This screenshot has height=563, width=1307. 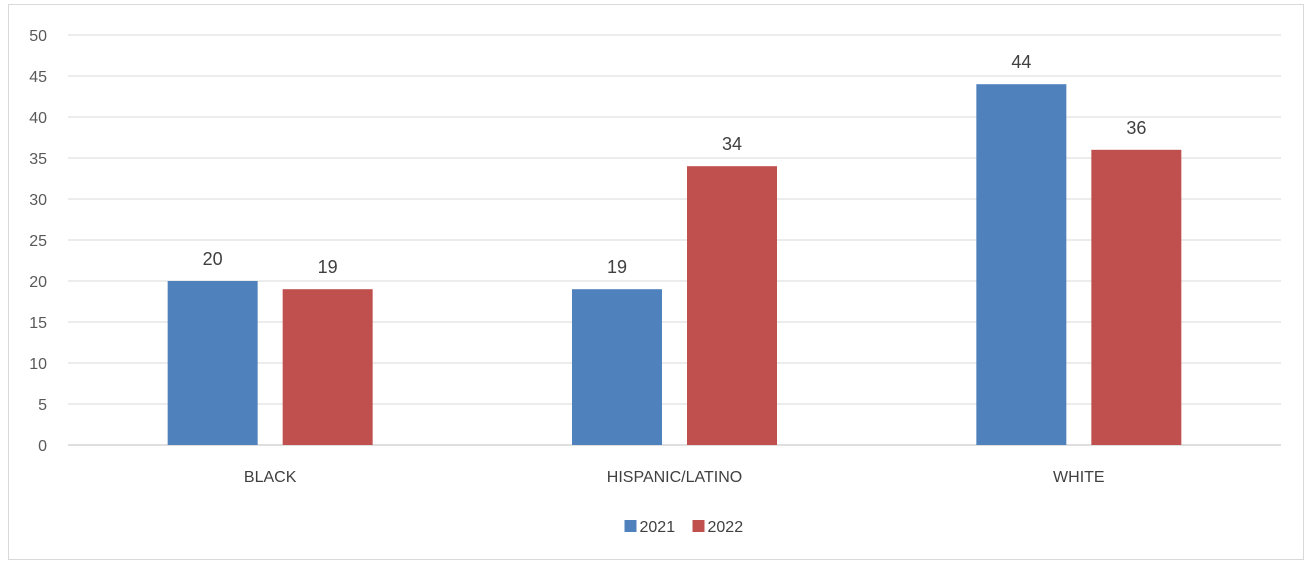 What do you see at coordinates (630, 526) in the screenshot?
I see `legend-swatch-2021` at bounding box center [630, 526].